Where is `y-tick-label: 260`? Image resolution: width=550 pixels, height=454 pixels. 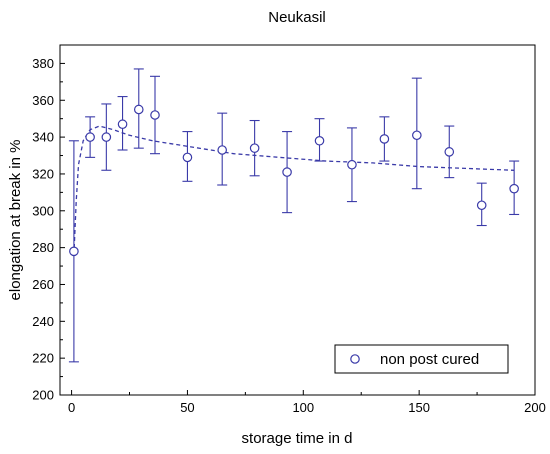 y-tick-label: 260 is located at coordinates (43, 284).